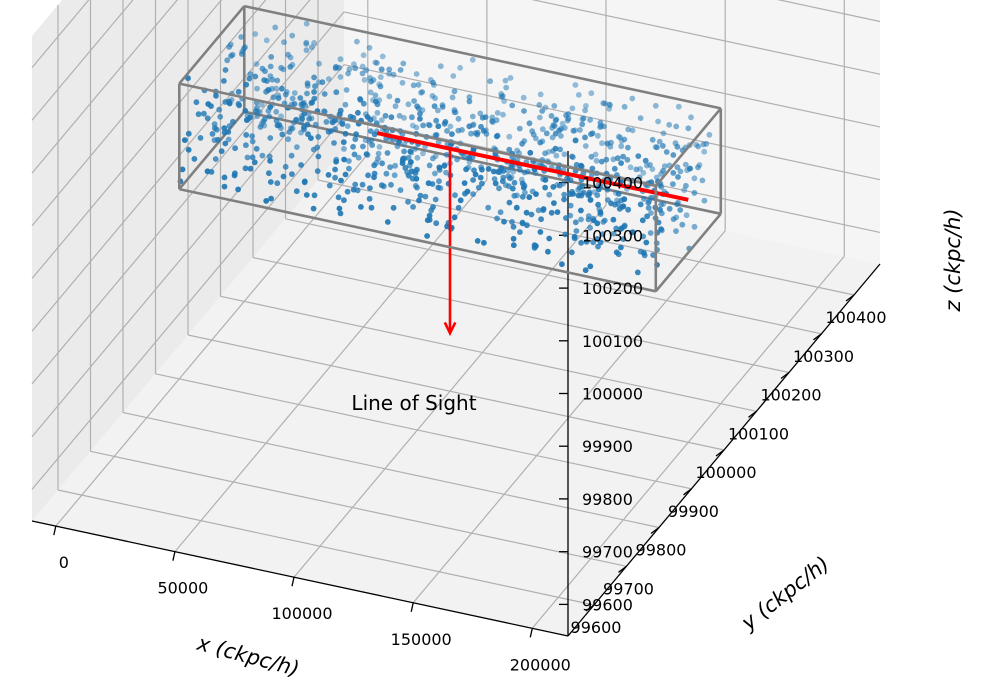  Describe the element at coordinates (612, 288) in the screenshot. I see `z-tick-label: 100200` at that location.